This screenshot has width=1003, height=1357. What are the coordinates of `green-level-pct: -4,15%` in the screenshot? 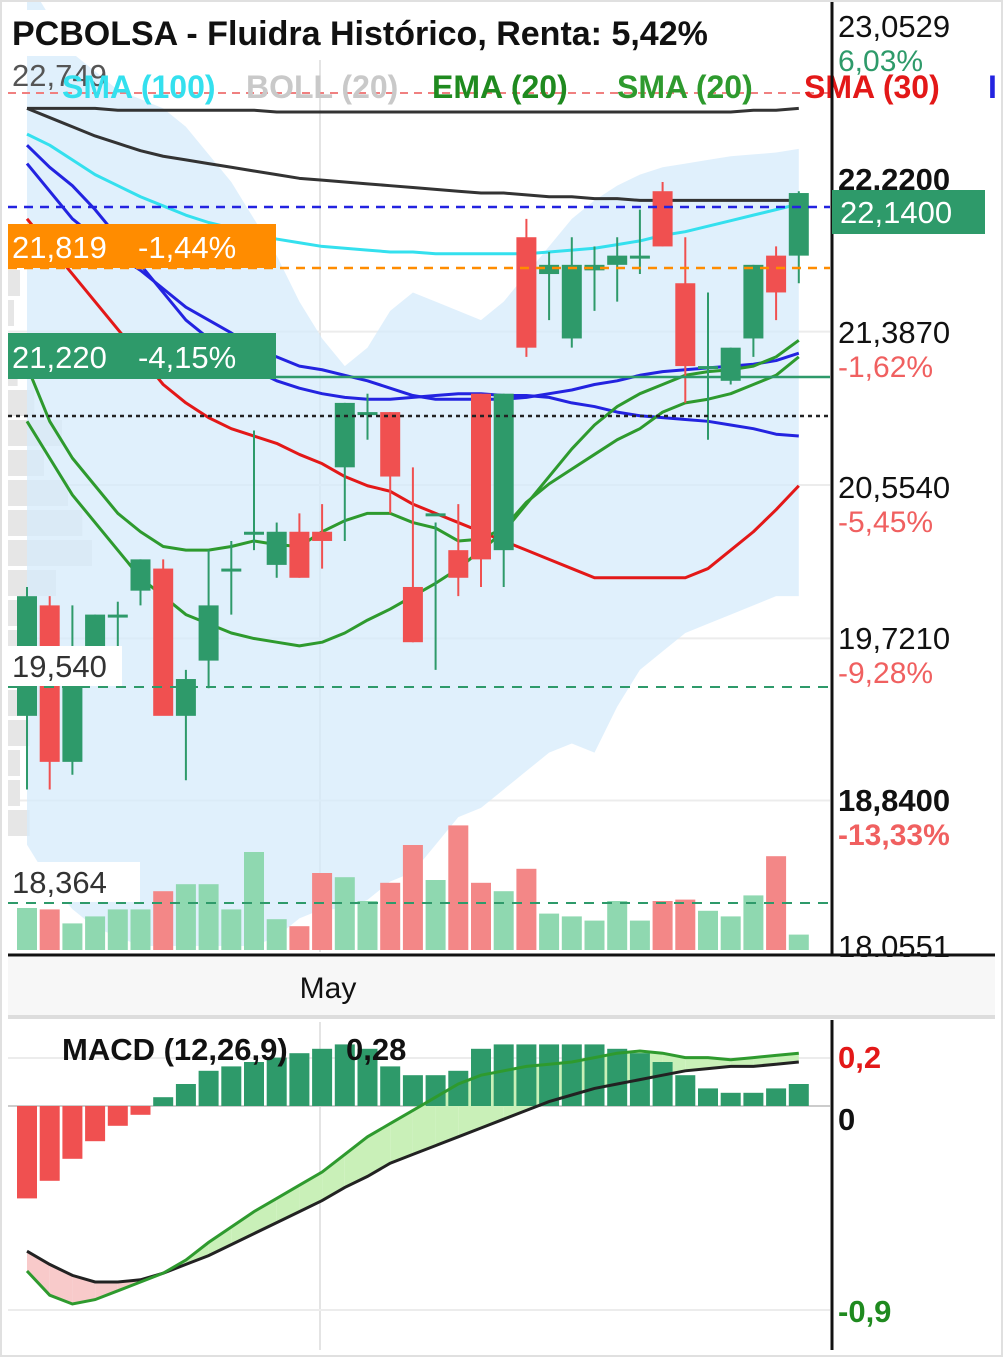 It's located at (187, 357).